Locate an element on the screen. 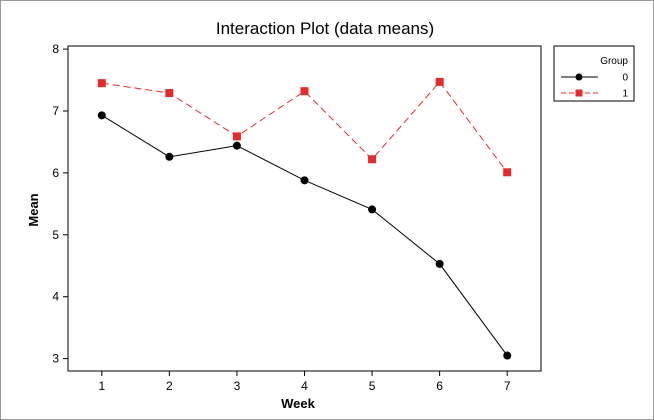 This screenshot has height=420, width=654. x-axis: 1 2 3 4 5 6 7 is located at coordinates (304, 382).